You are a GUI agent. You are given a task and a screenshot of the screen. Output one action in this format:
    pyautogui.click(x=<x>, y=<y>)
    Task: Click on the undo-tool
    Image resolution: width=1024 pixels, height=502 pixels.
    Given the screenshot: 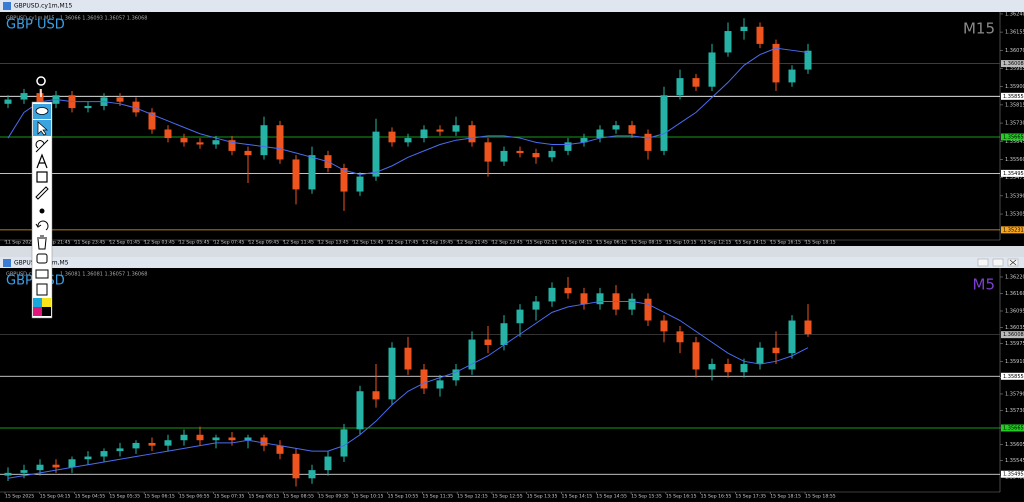 What is the action you would take?
    pyautogui.click(x=42, y=225)
    